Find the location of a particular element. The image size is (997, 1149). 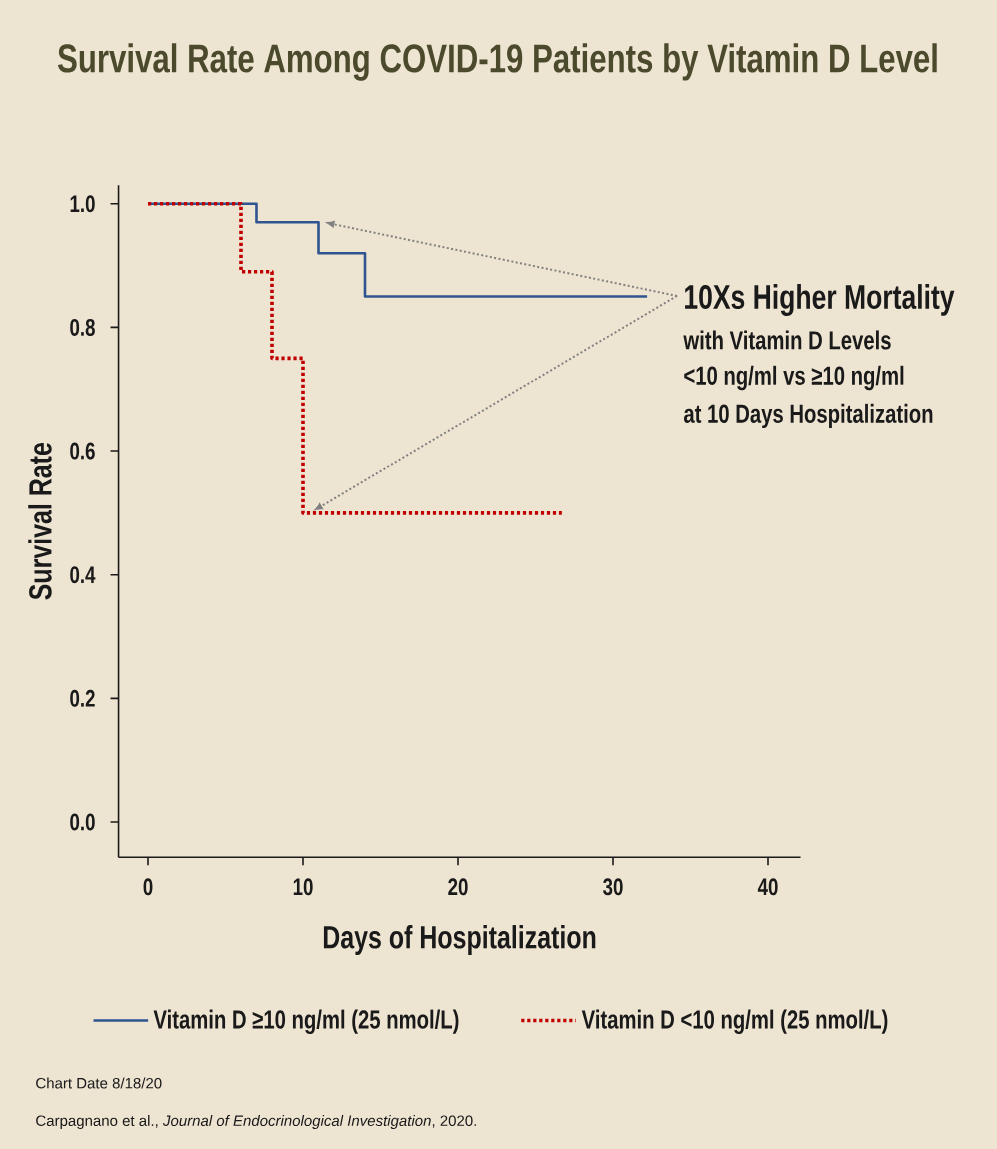

x-tick-label: 20 is located at coordinates (458, 887).